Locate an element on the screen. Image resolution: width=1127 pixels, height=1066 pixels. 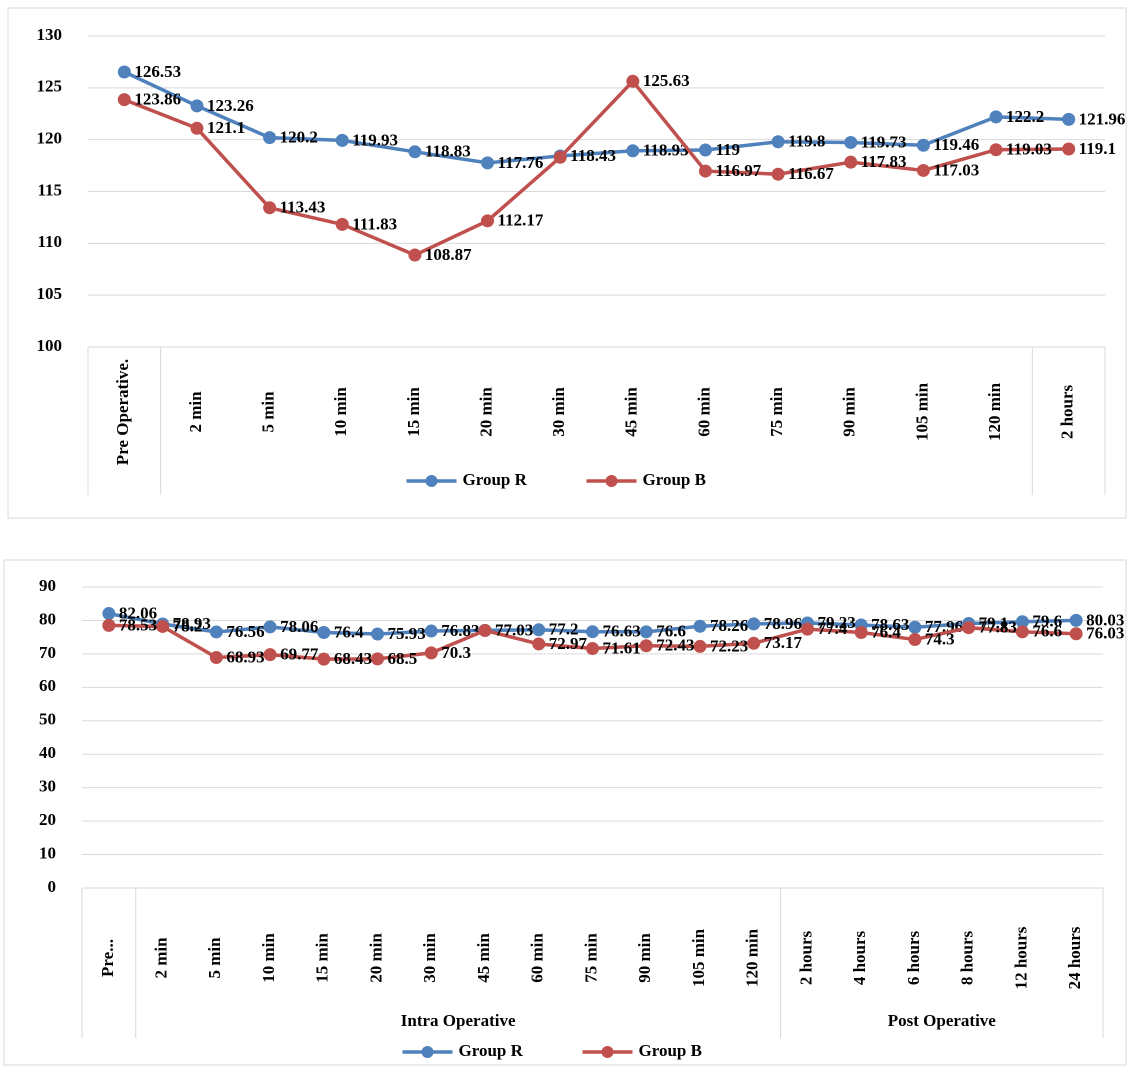
data-label: 70.3 is located at coordinates (456, 652).